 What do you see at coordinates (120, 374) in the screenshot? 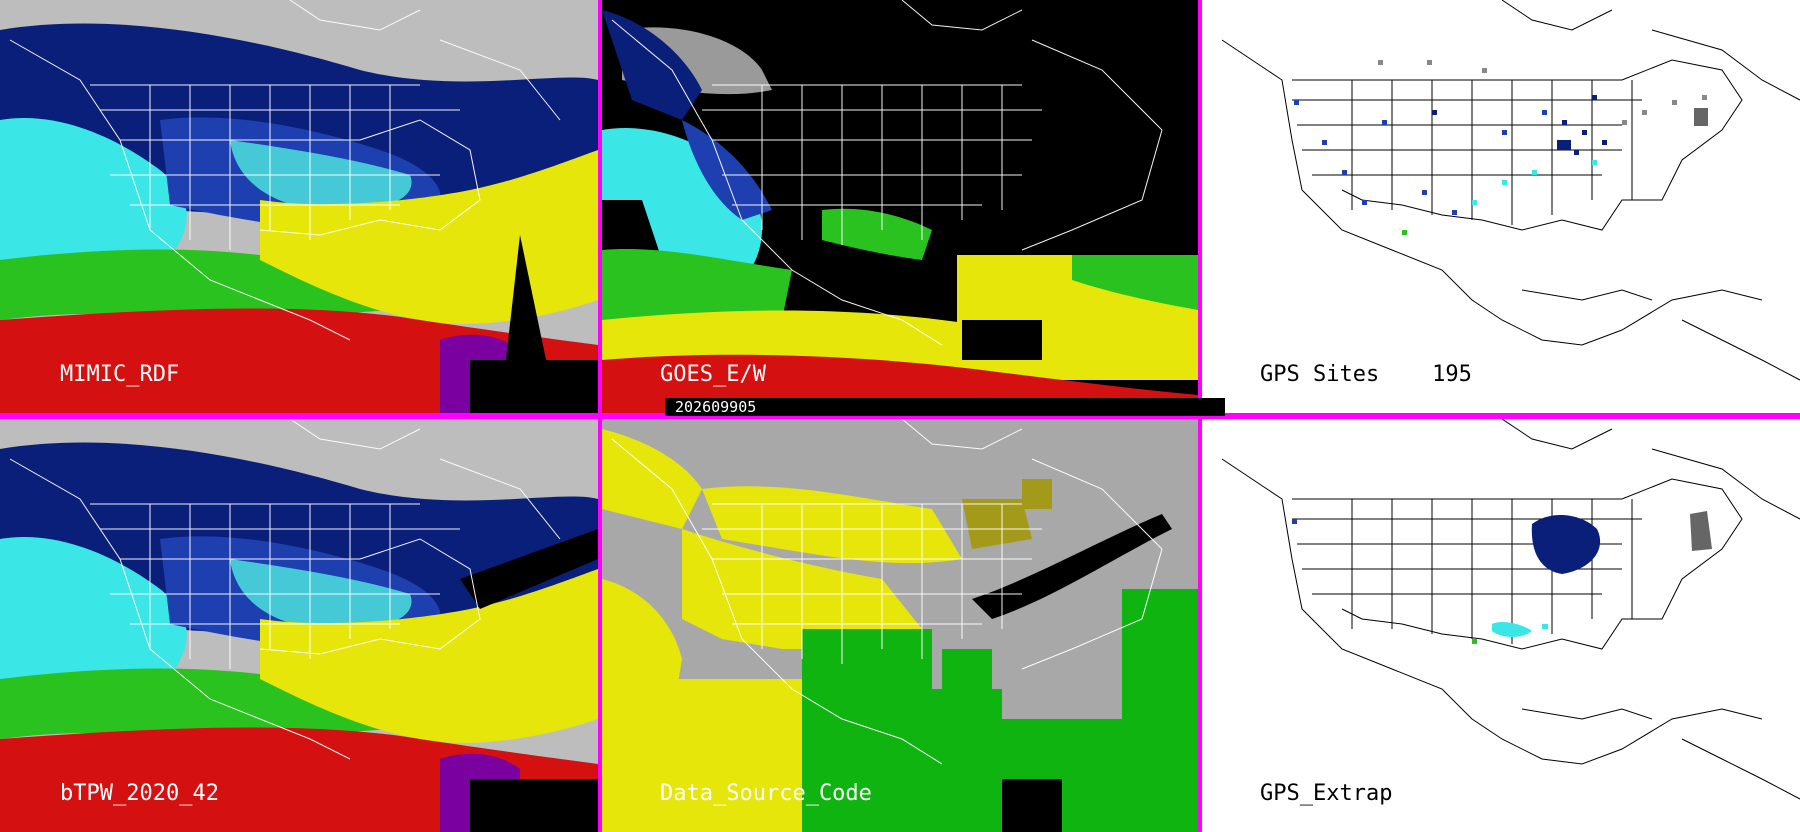
I see `panel-label: MIMIC_RDF` at bounding box center [120, 374].